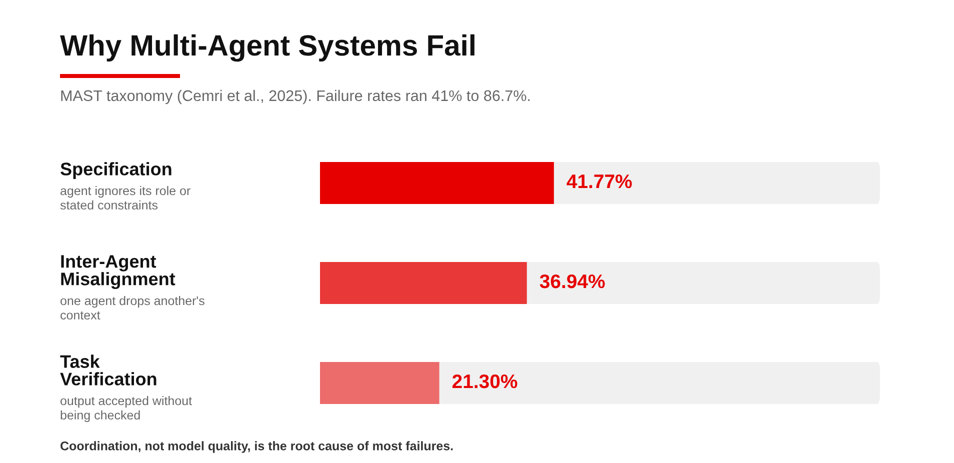 The width and height of the screenshot is (954, 463). What do you see at coordinates (108, 370) in the screenshot?
I see `y-tick-label: Task Verification` at bounding box center [108, 370].